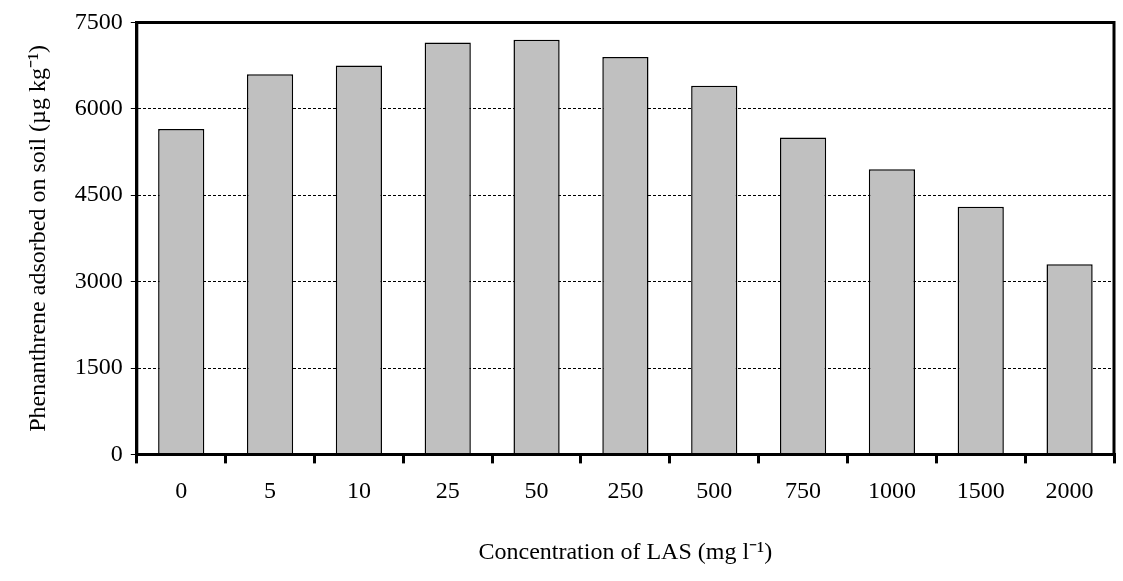  What do you see at coordinates (891, 490) in the screenshot?
I see `x-tick-label: 1000` at bounding box center [891, 490].